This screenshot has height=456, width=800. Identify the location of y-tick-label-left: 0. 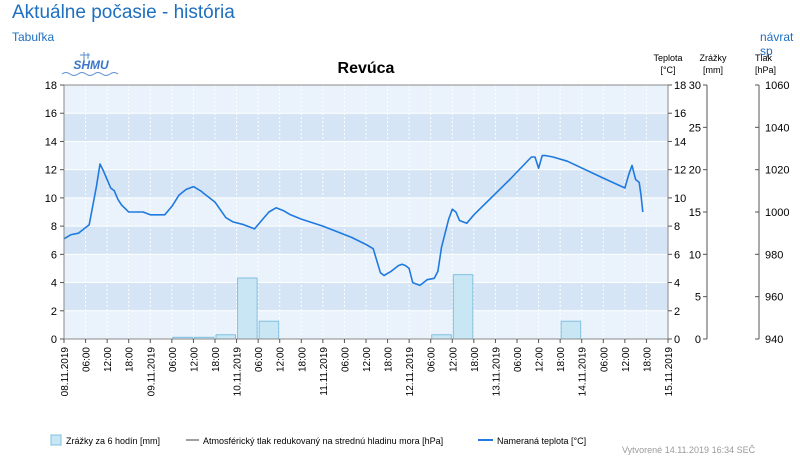
(54, 340).